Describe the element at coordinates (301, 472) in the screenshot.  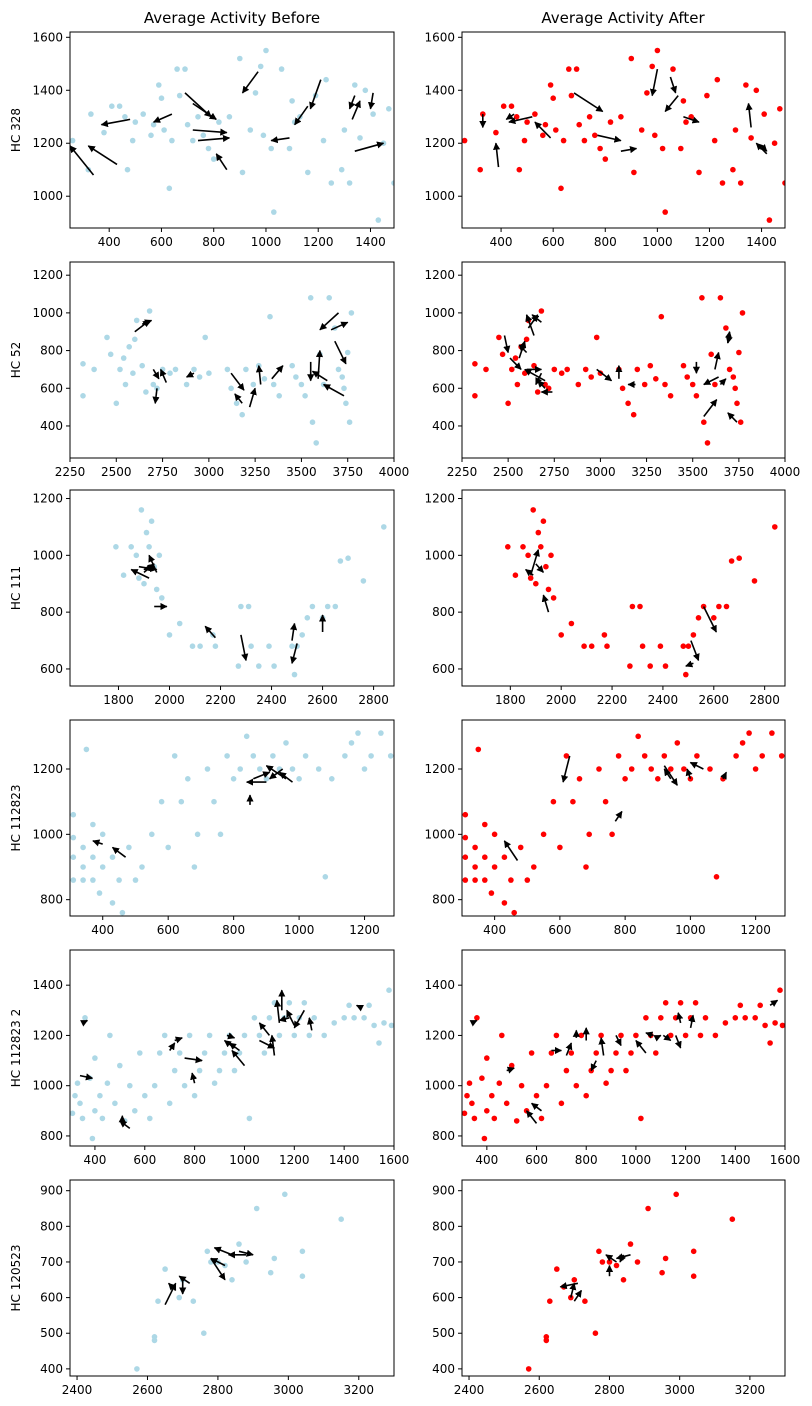
I see `x-tick-label: 3500` at that location.